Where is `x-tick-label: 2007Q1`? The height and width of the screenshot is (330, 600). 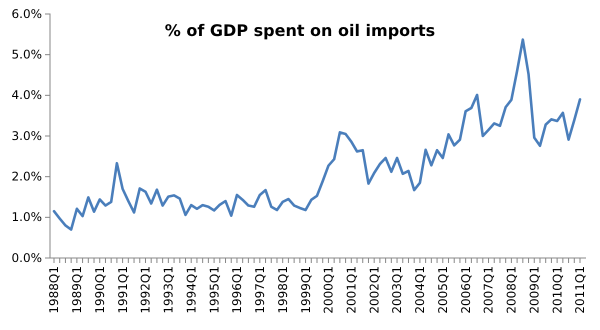
x-tick-label: 2007Q1 is located at coordinates (489, 290).